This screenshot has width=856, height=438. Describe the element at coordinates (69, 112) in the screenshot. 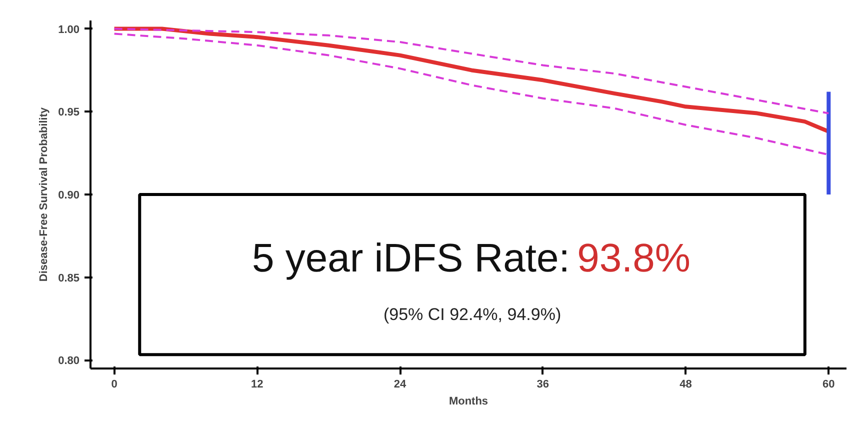

I see `y-tick-label: 0.95` at that location.